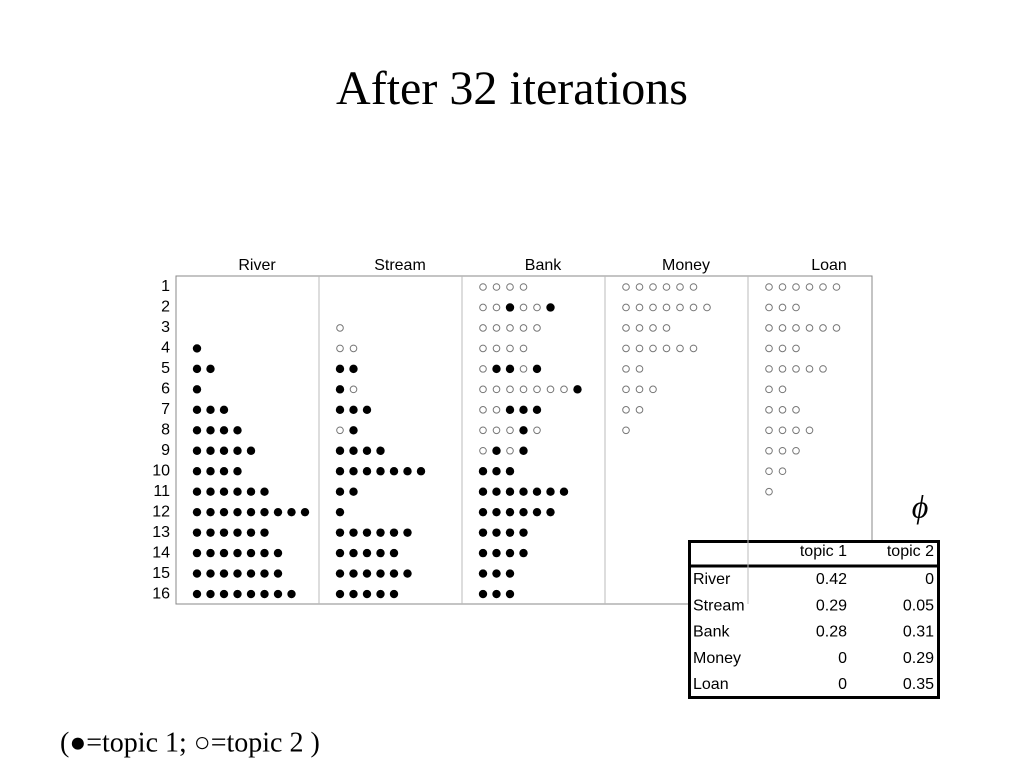  I want to click on table-header: topic 2, so click(910, 551).